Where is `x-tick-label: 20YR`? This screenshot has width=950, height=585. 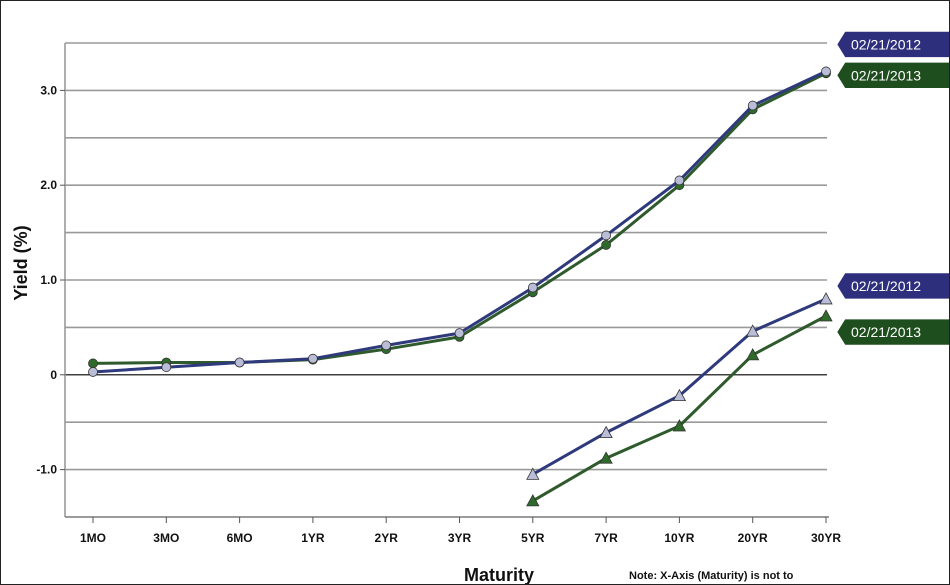
x-tick-label: 20YR is located at coordinates (753, 538).